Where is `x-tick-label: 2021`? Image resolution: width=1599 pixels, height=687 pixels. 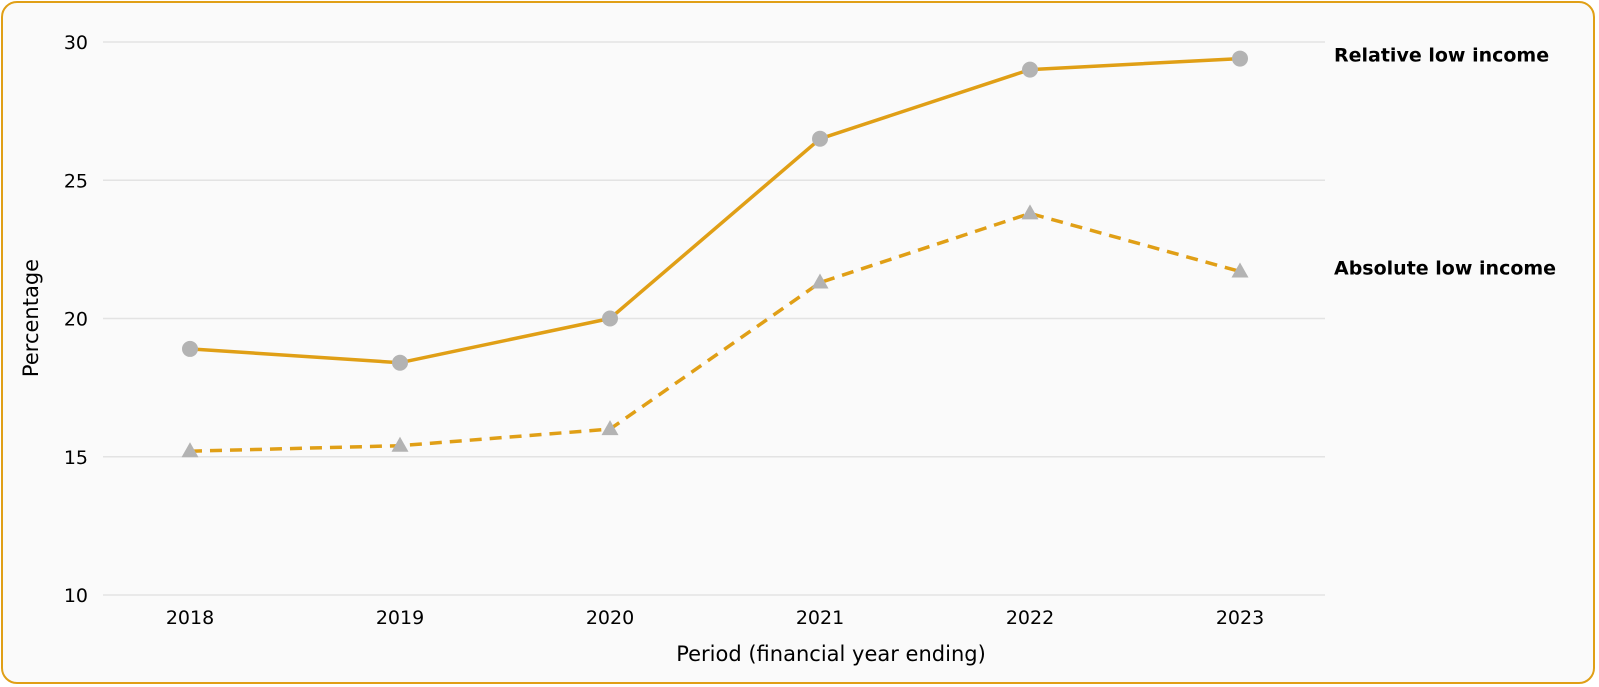 x-tick-label: 2021 is located at coordinates (820, 618).